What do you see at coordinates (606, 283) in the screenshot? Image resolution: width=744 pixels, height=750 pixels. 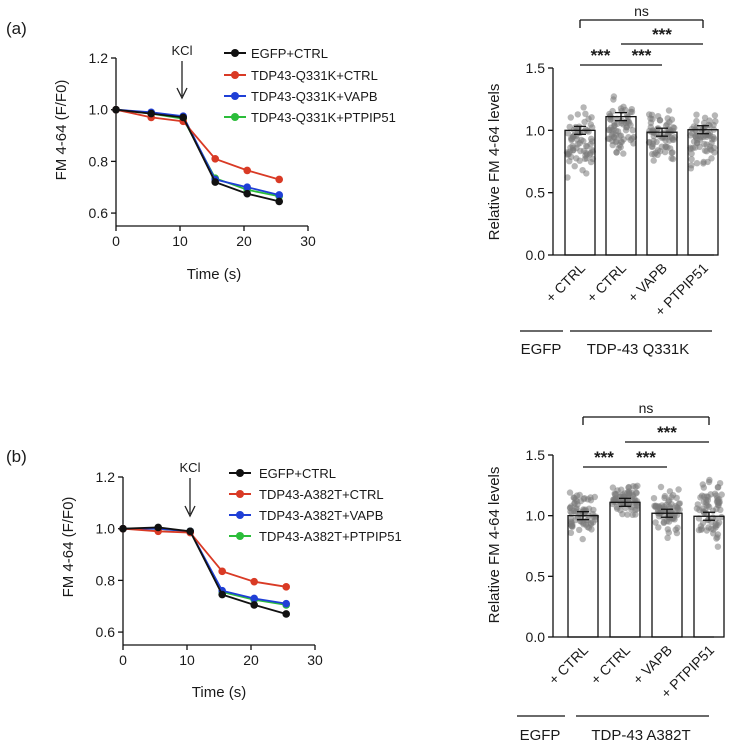 I see `category-label: + CTRL` at bounding box center [606, 283].